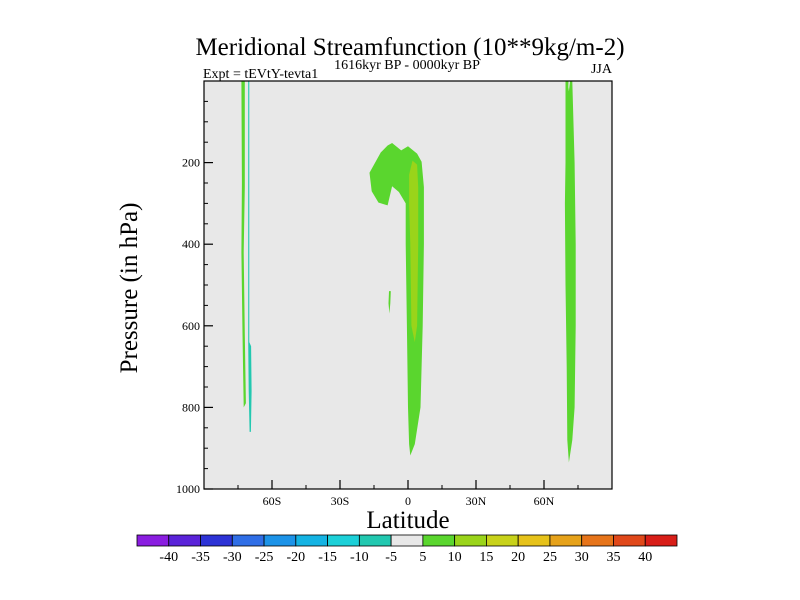 This screenshot has height=600, width=800. I want to click on colorbar-label: -35, so click(200, 557).